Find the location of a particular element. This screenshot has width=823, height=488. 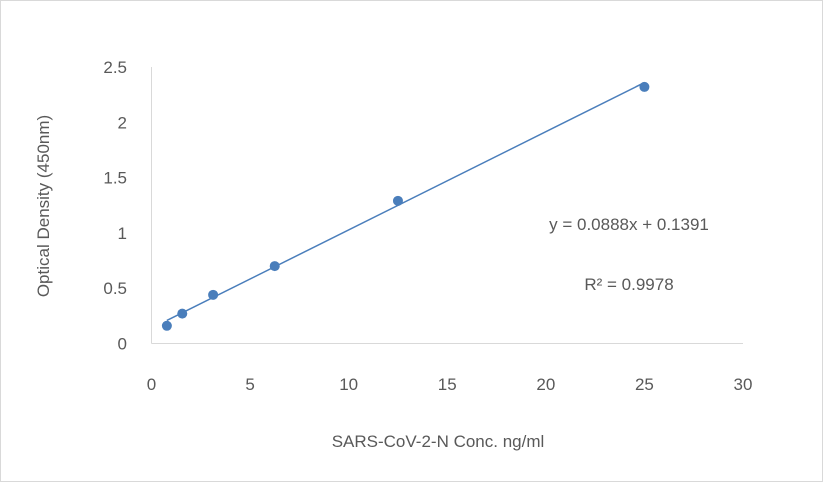

y-tick-label: 2 is located at coordinates (122, 122).